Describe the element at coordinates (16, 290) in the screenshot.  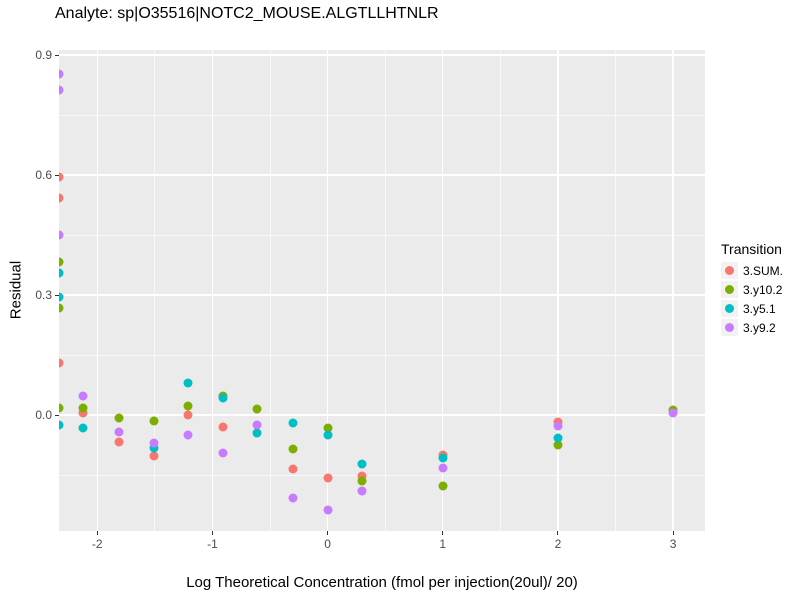
I see `y-axis-title: Residual` at that location.